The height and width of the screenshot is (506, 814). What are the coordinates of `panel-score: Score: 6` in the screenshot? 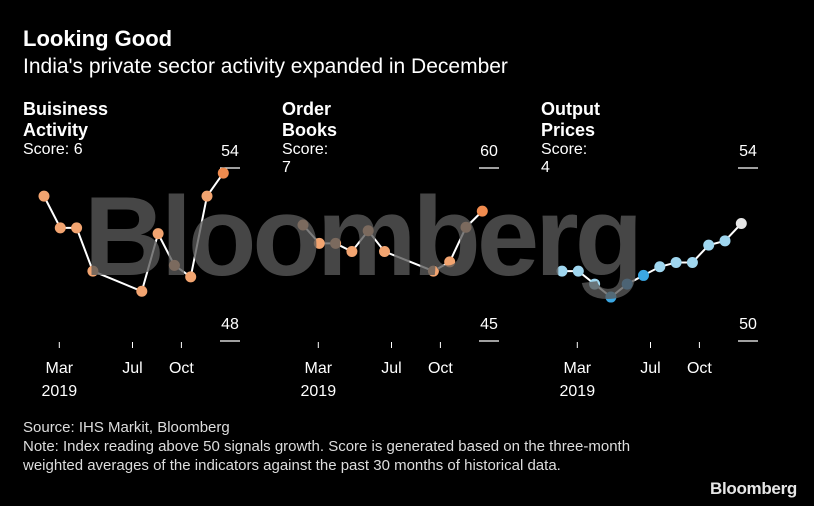 It's located at (53, 149).